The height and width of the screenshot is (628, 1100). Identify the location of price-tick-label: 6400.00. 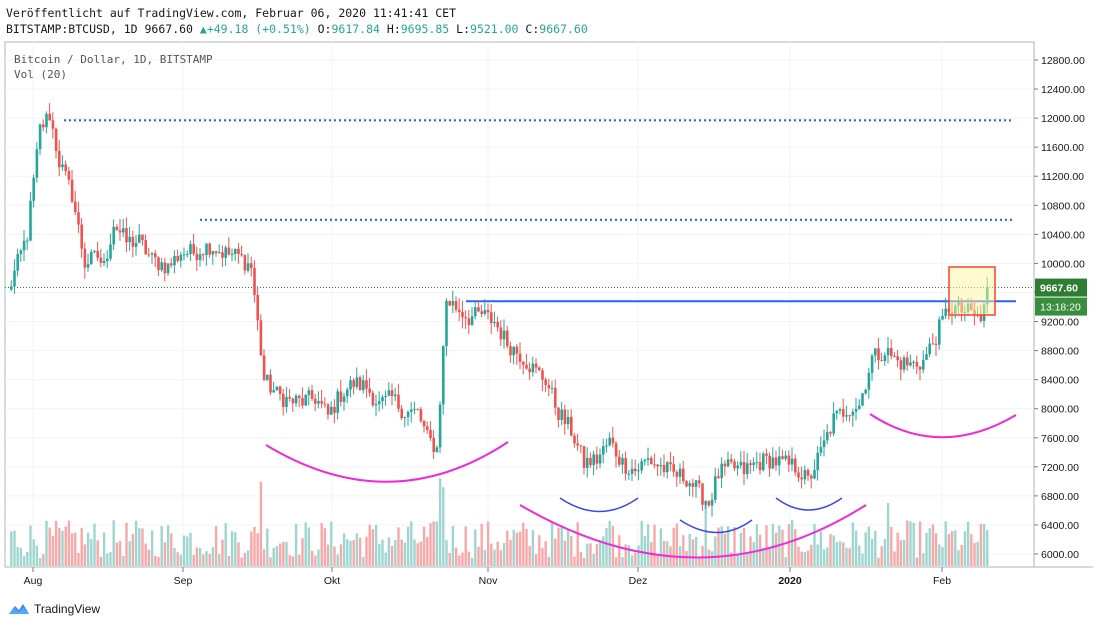
(1060, 526).